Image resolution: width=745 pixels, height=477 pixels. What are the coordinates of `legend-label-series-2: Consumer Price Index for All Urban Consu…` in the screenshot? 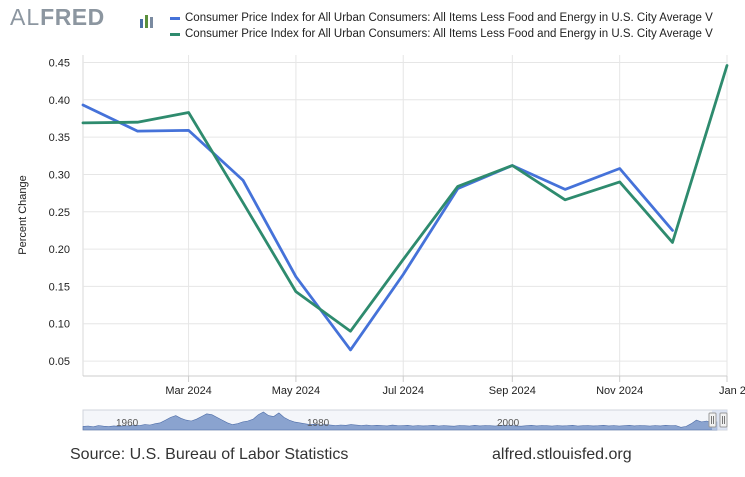 It's located at (449, 34).